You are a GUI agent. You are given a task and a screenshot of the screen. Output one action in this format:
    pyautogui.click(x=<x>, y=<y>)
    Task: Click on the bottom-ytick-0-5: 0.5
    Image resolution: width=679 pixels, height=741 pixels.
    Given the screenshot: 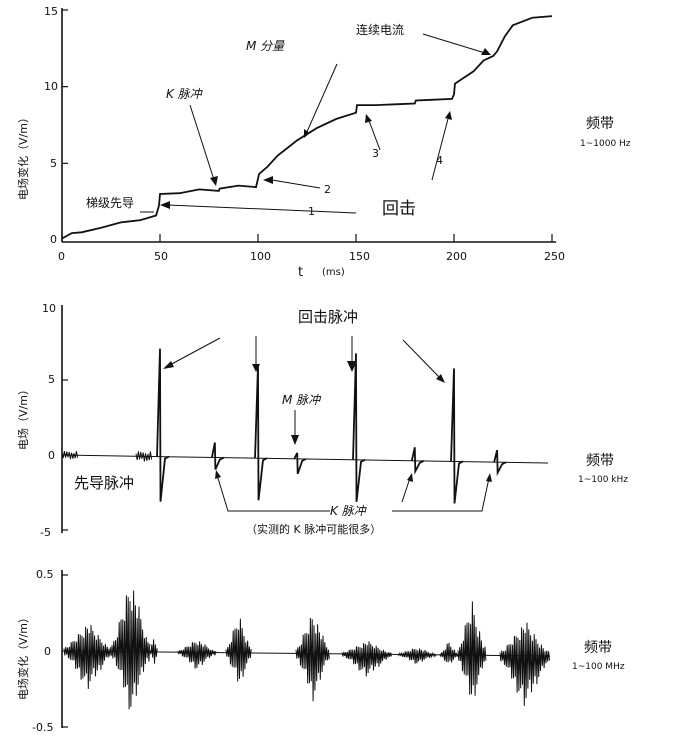 What is the action you would take?
    pyautogui.click(x=45, y=574)
    